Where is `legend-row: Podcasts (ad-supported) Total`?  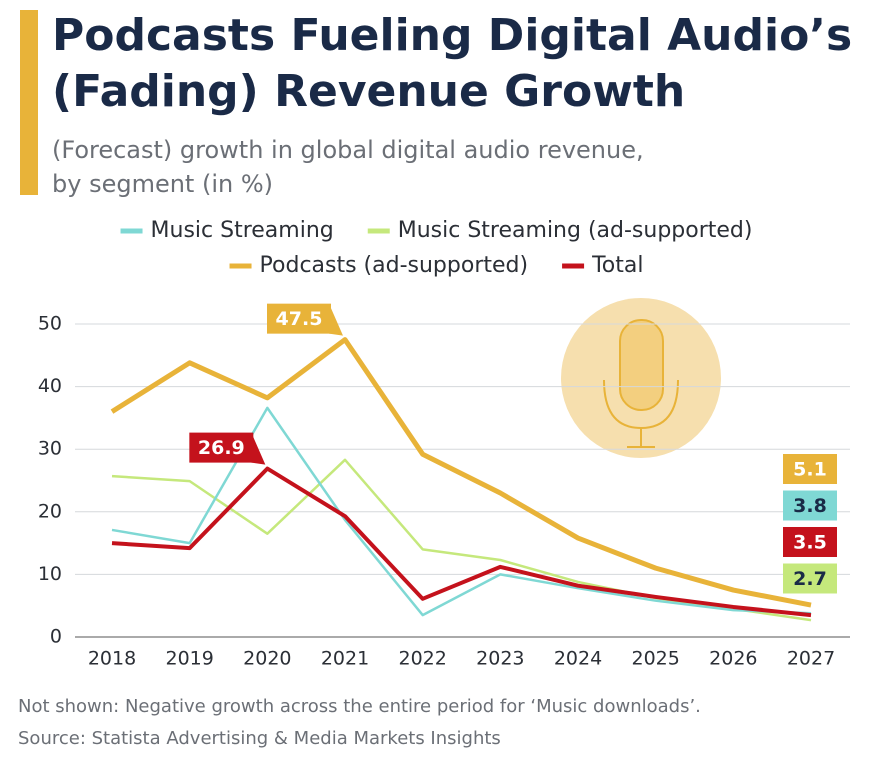
legend-row: Podcasts (ad-supported) Total is located at coordinates (436, 265).